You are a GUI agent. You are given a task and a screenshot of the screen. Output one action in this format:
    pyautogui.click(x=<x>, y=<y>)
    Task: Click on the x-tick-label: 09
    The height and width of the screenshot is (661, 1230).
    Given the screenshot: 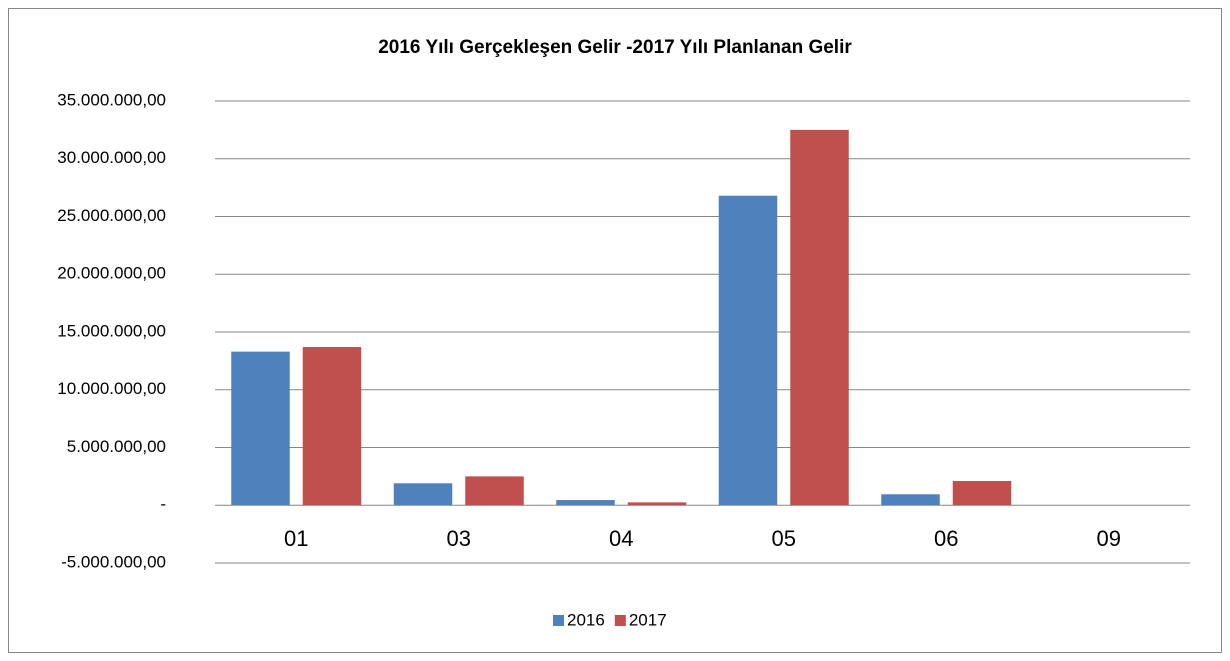 What is the action you would take?
    pyautogui.click(x=1109, y=538)
    